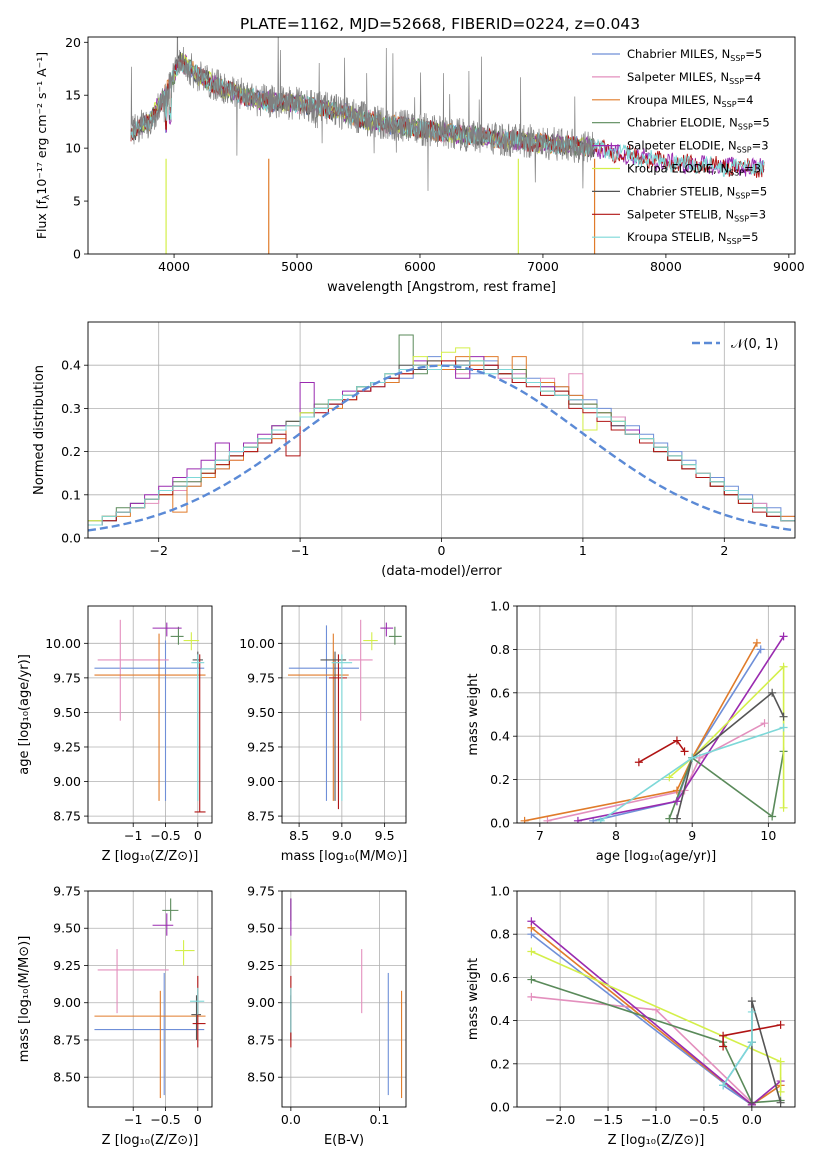  I want to click on y-tick-label: 5, so click(77, 201).